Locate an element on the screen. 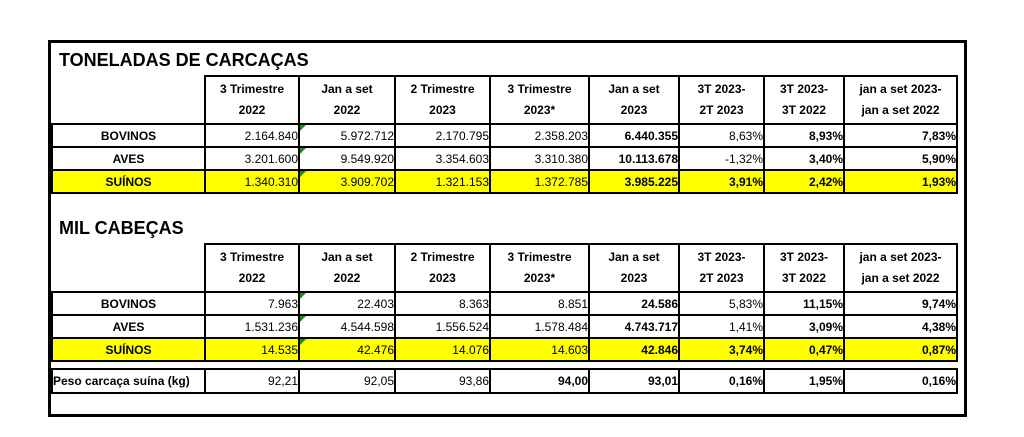 The width and height of the screenshot is (1024, 437). cell-value: -1,32% is located at coordinates (743, 158).